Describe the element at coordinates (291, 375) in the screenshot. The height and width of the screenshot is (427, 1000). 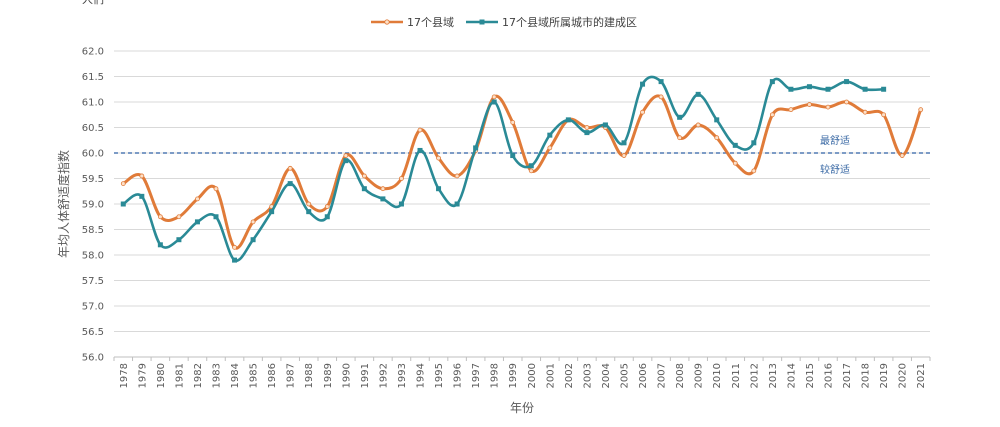
I see `x-tick-label: 1987` at that location.